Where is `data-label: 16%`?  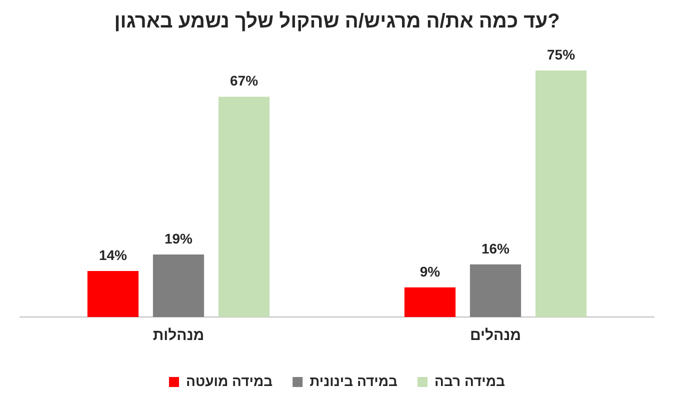
data-label: 16% is located at coordinates (495, 248).